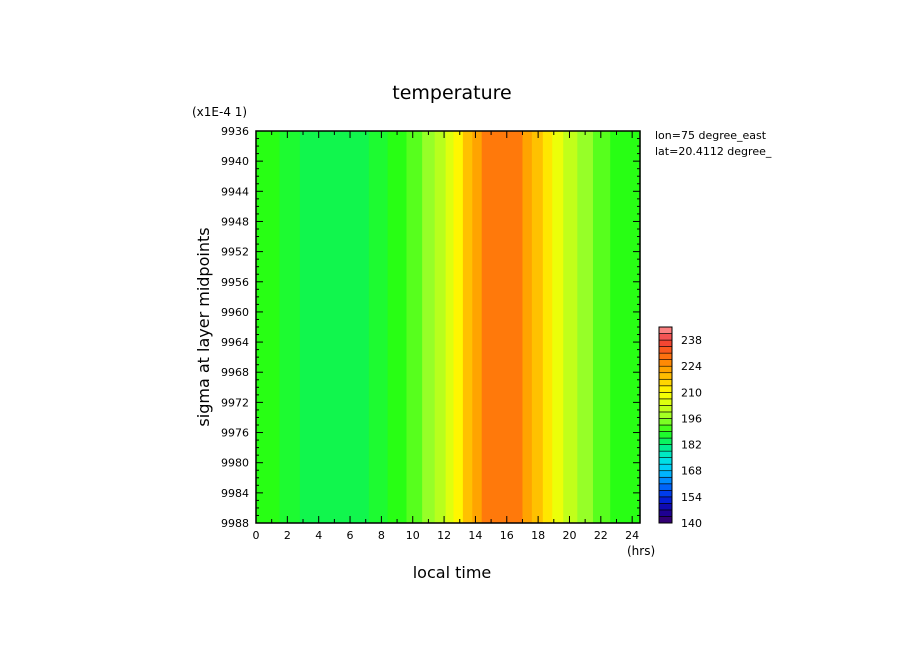  I want to click on x-tick-label: 16, so click(507, 535).